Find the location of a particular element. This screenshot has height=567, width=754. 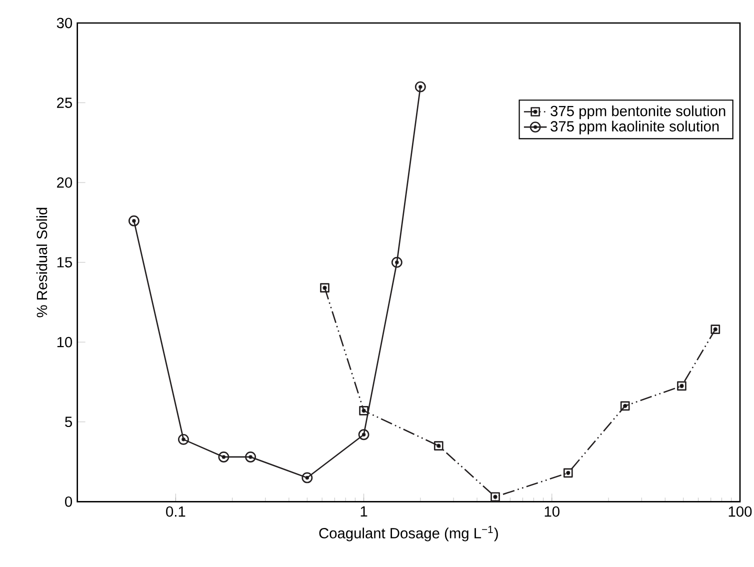

y-tick-label: 5 is located at coordinates (68, 421).